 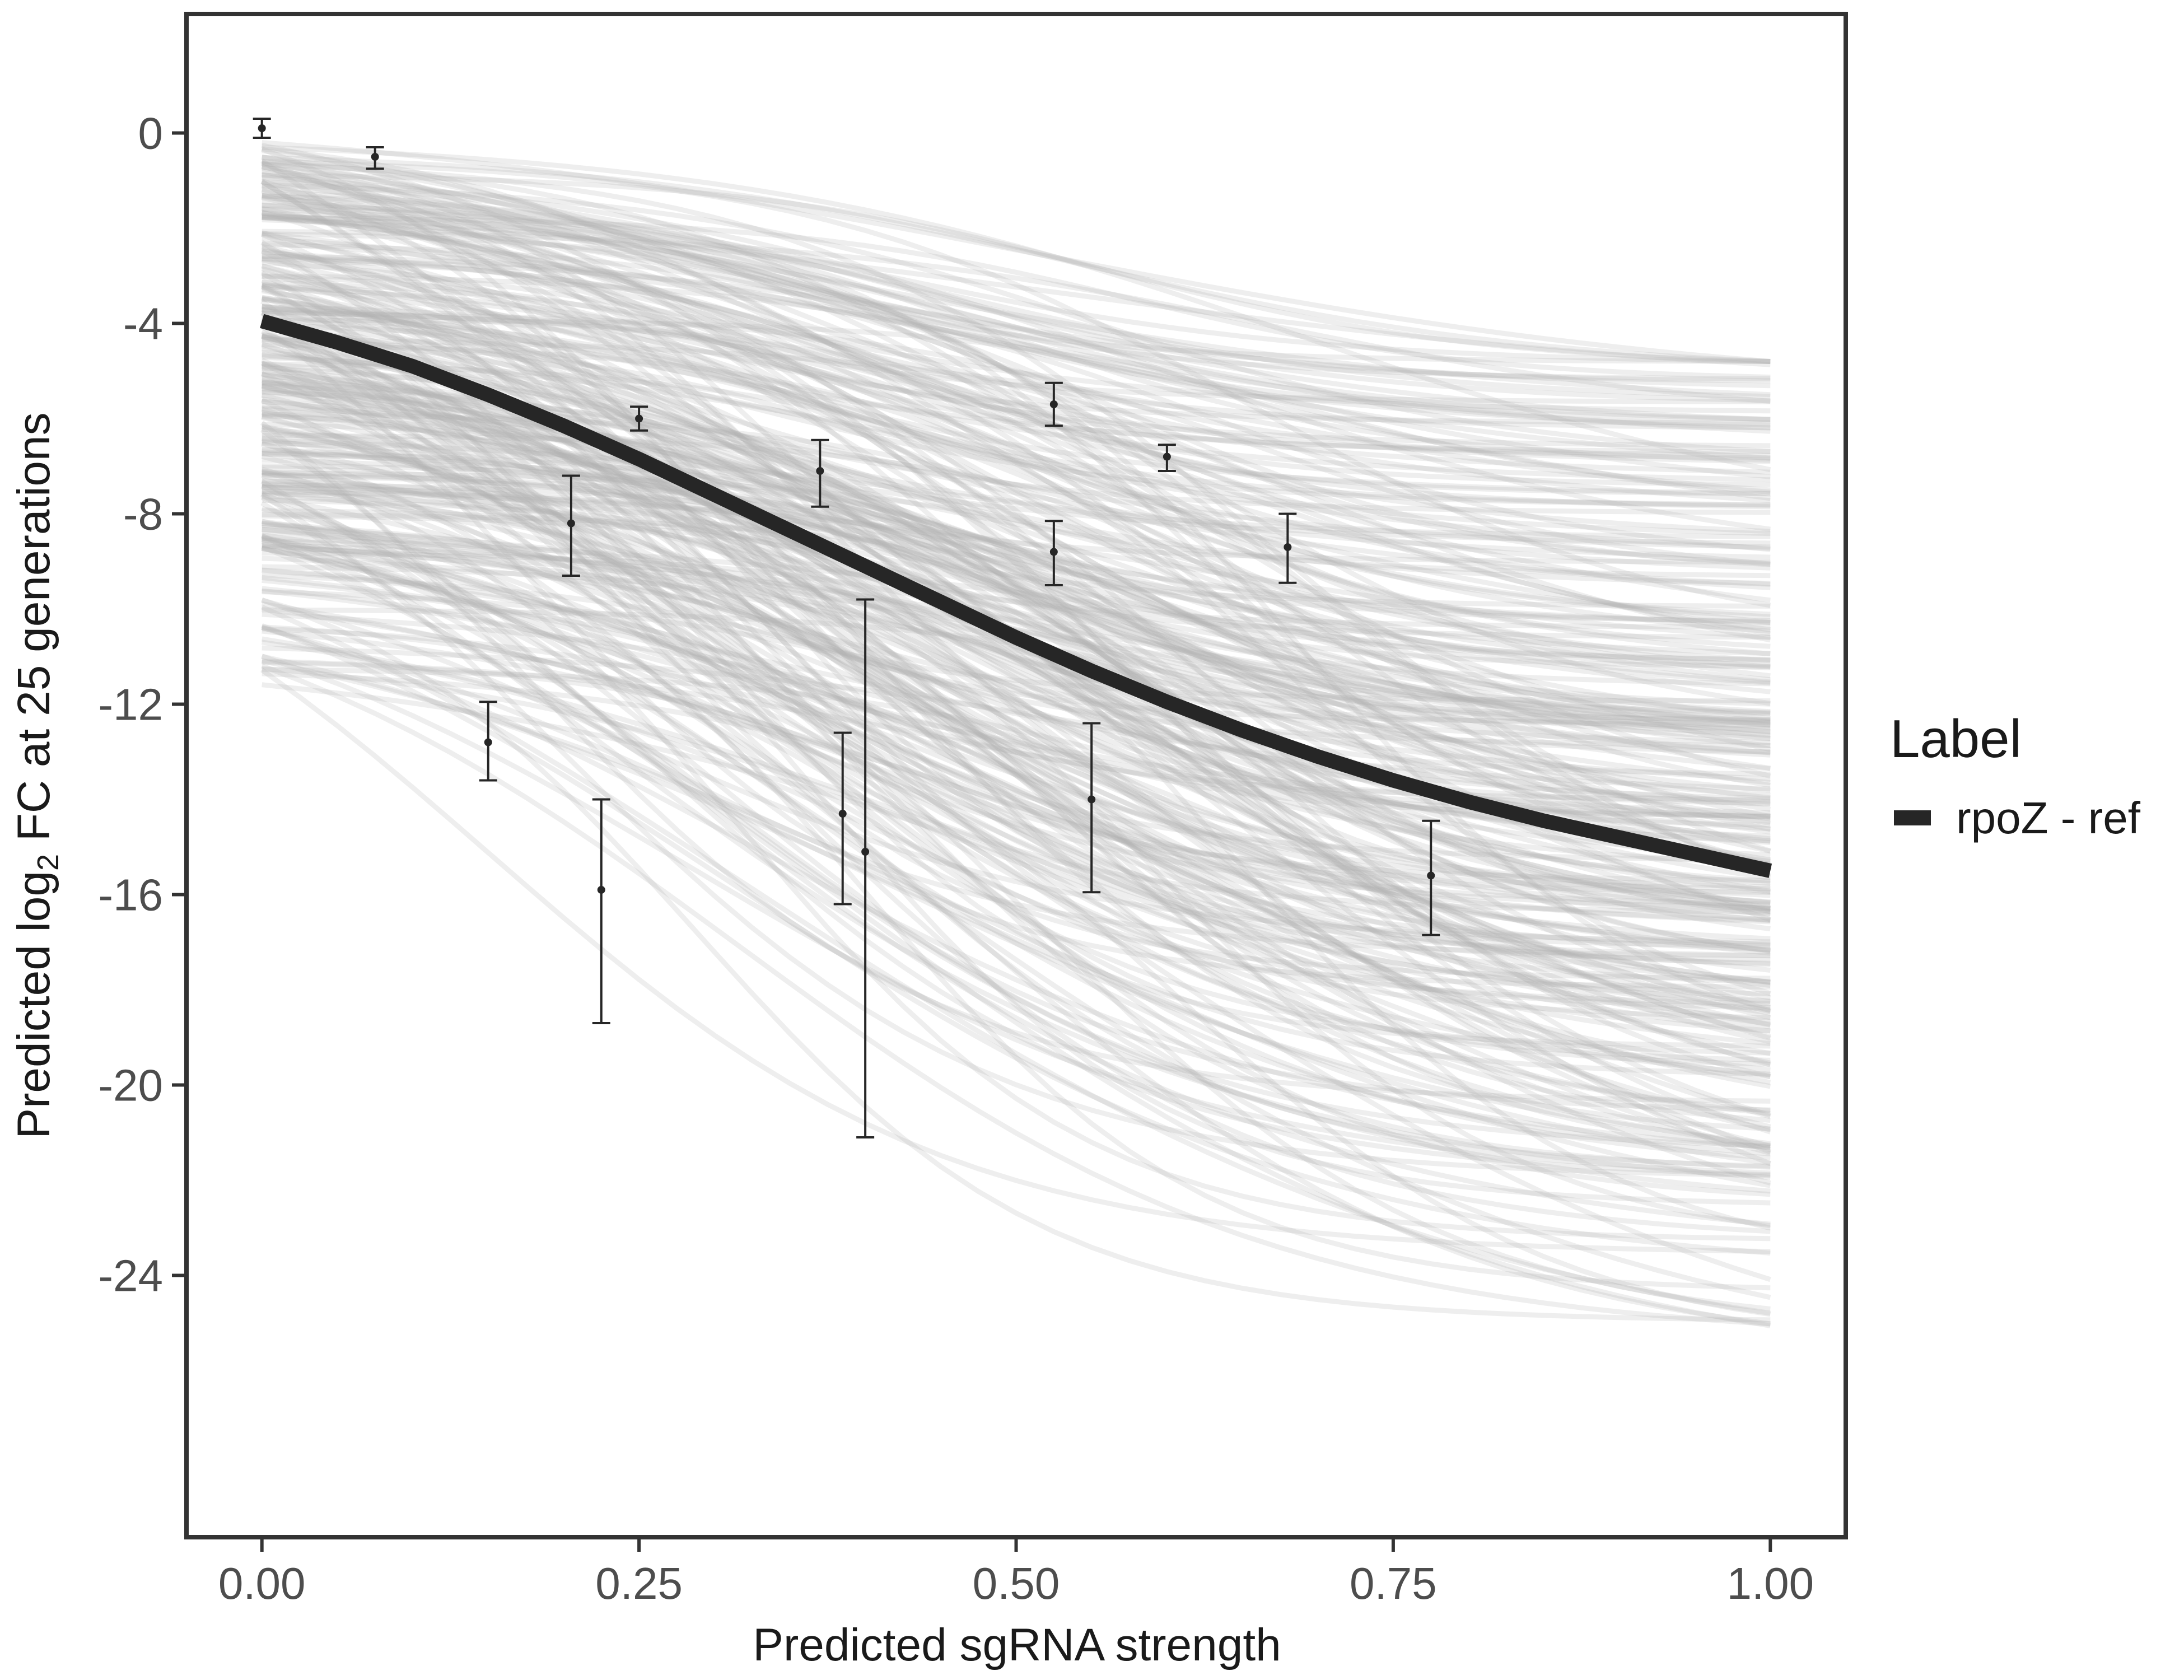 What do you see at coordinates (1770, 1583) in the screenshot?
I see `x-tick-label: 1.00` at bounding box center [1770, 1583].